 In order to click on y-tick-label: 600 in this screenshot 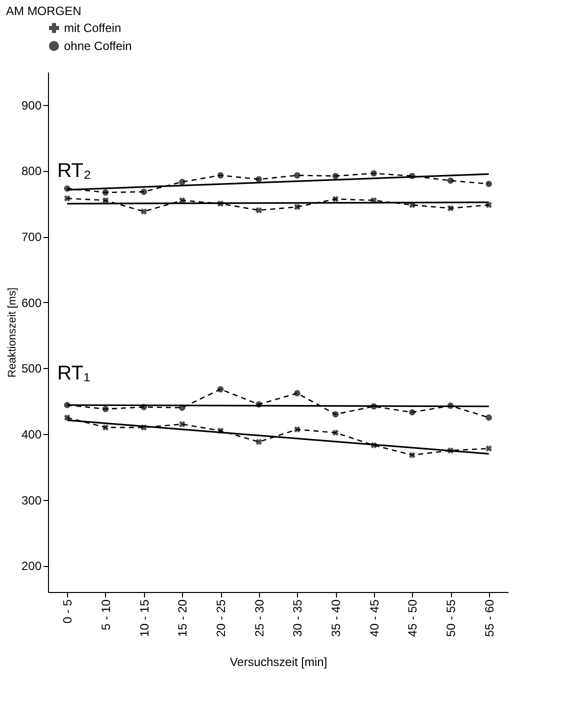, I will do `click(31, 303)`.